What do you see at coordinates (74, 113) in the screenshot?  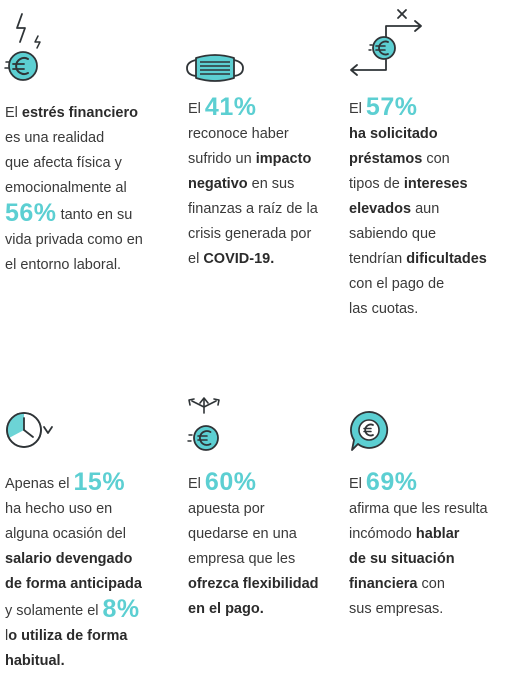 I see `text-line: El estrés financiero` at bounding box center [74, 113].